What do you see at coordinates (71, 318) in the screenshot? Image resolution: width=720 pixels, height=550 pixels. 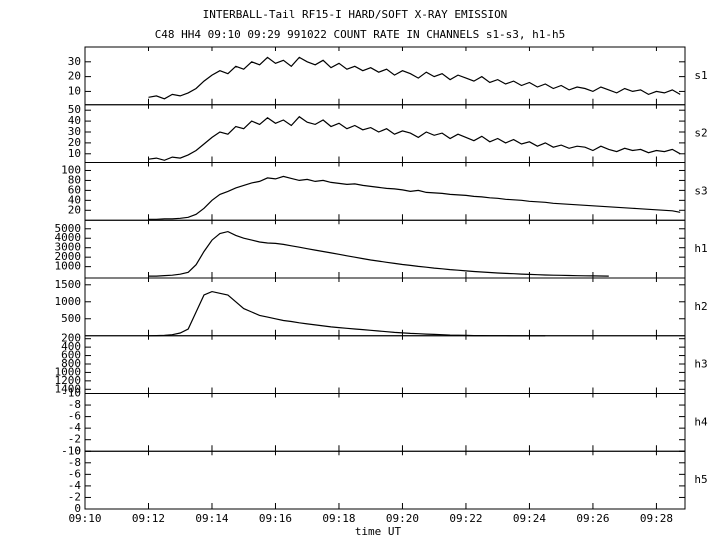 I see `y-tick-label: 500` at bounding box center [71, 318].